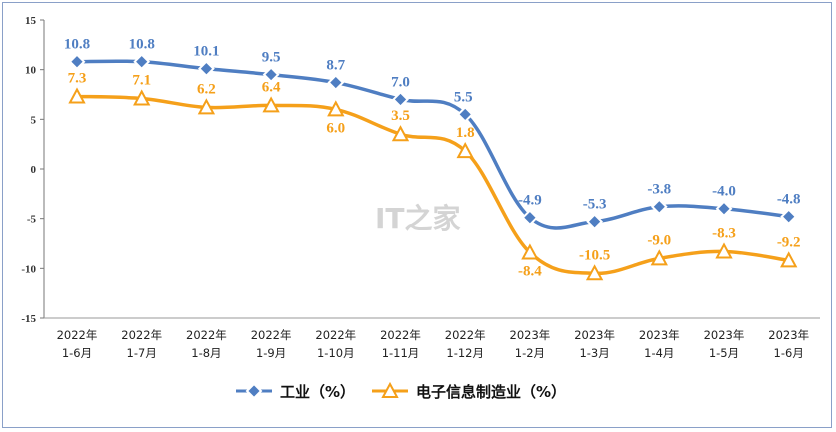 The image size is (836, 432). I want to click on x-tick-label-period: 1-11月, so click(401, 353).